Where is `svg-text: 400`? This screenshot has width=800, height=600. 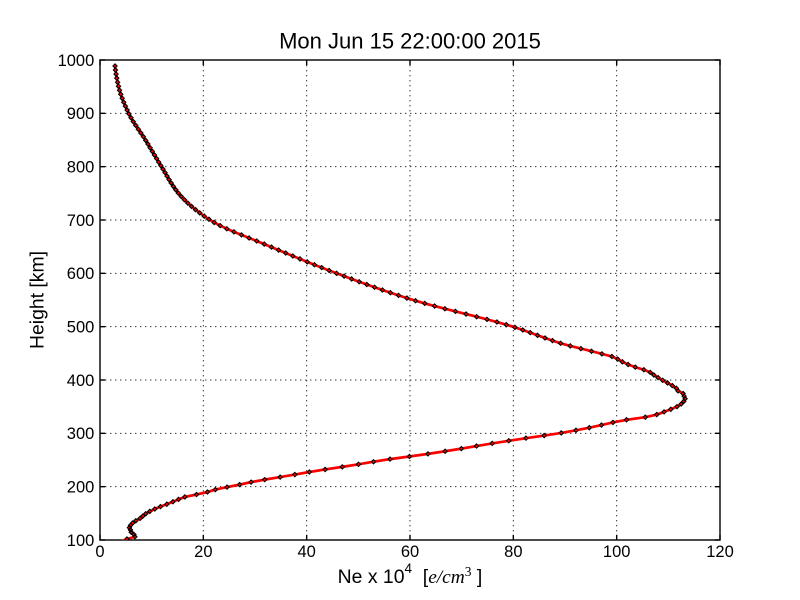 svg-text: 400 is located at coordinates (81, 381).